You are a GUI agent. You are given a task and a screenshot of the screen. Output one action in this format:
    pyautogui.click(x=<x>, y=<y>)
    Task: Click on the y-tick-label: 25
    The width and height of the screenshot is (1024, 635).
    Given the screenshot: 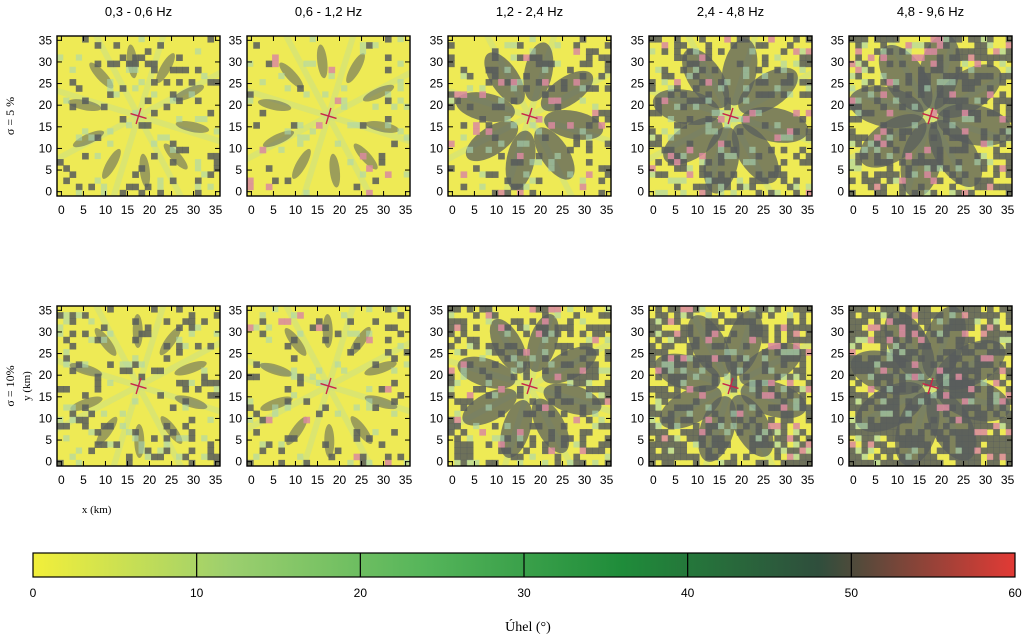 What is the action you would take?
    pyautogui.click(x=437, y=84)
    